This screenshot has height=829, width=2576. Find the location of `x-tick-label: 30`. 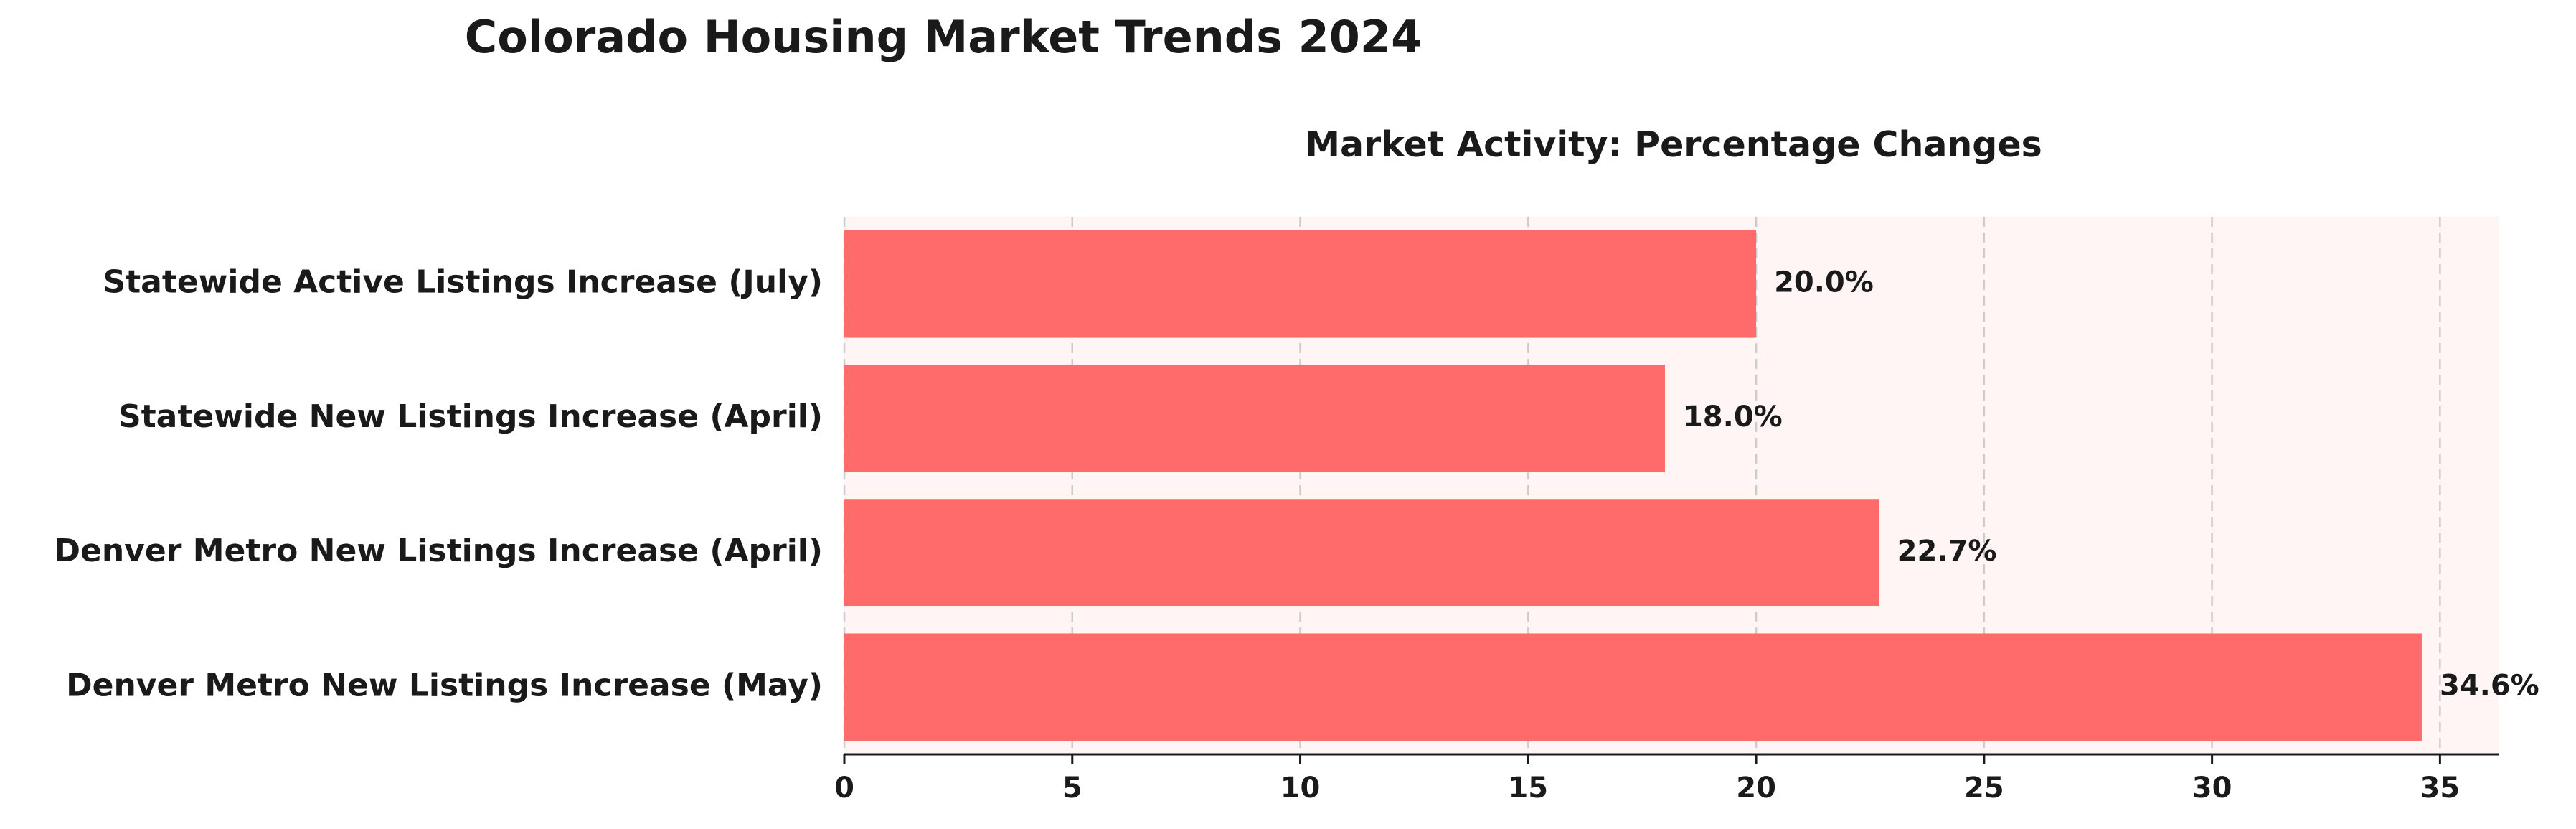

x-tick-label: 30 is located at coordinates (2212, 789).